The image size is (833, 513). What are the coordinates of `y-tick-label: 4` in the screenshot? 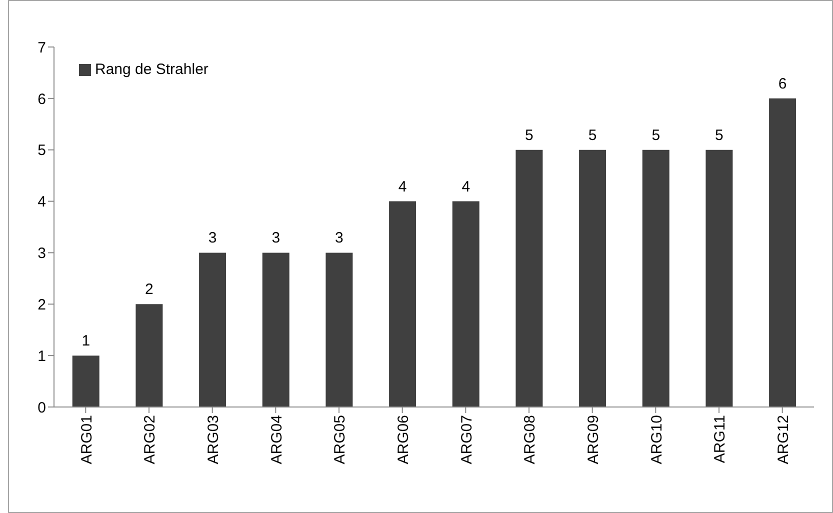 It's located at (42, 202).